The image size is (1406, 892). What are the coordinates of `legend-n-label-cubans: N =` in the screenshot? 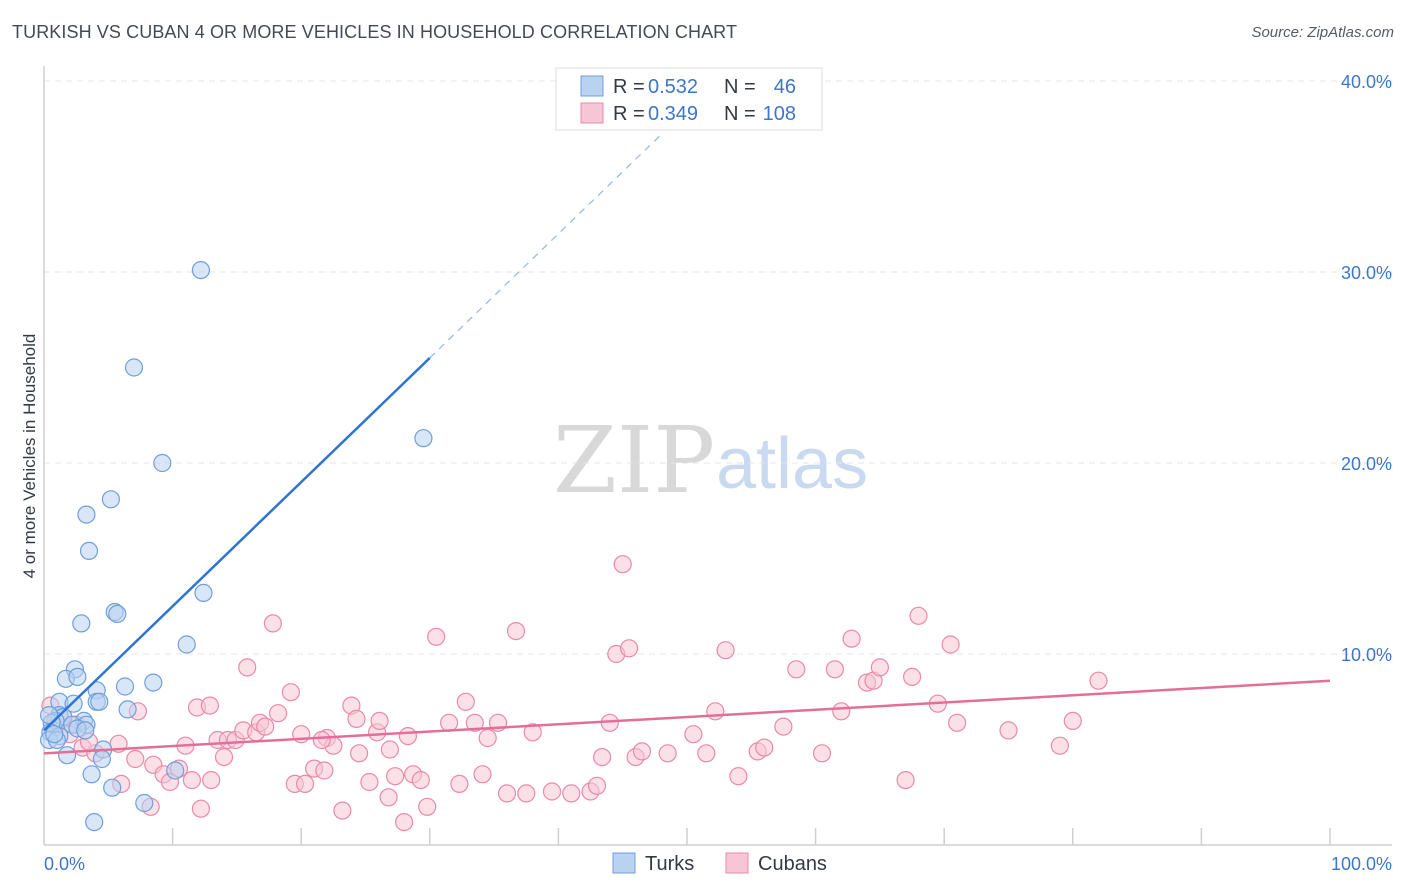 It's located at (740, 114).